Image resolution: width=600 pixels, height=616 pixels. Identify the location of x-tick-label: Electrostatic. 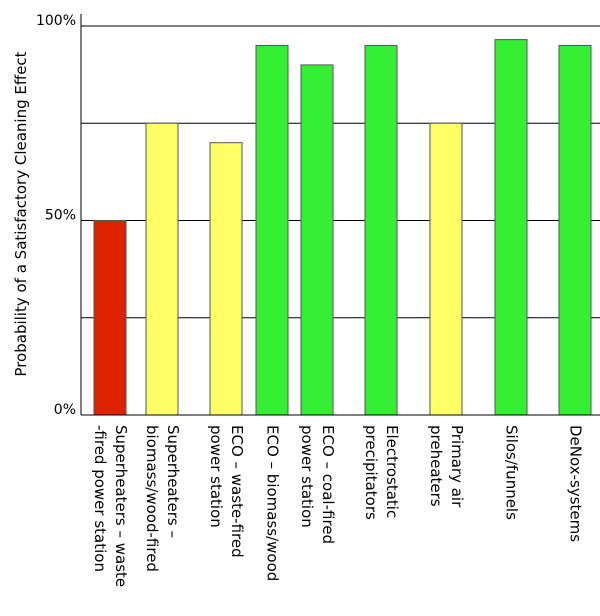
(392, 471).